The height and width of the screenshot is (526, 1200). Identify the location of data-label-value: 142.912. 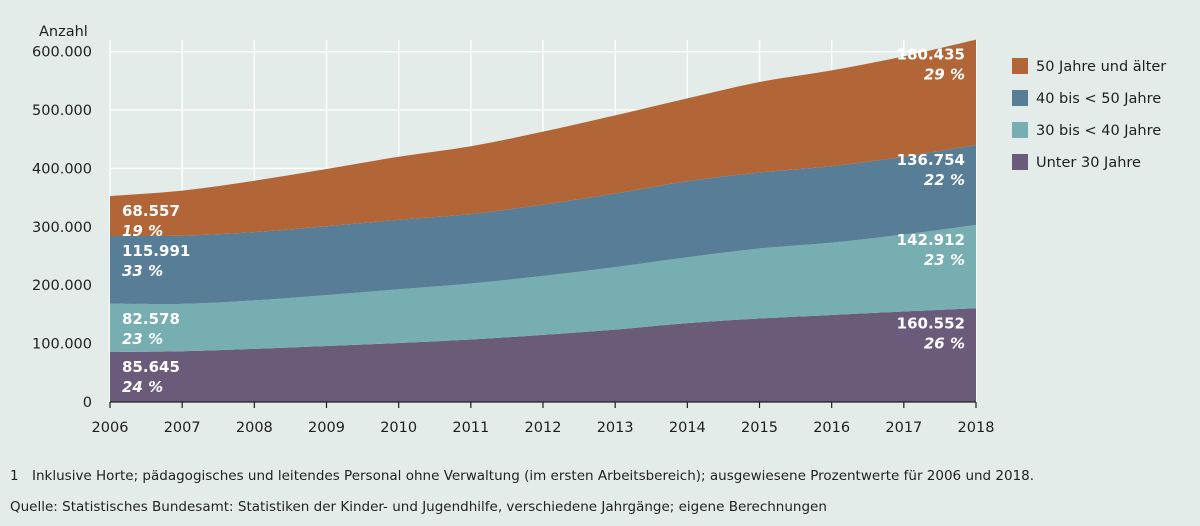
(931, 240).